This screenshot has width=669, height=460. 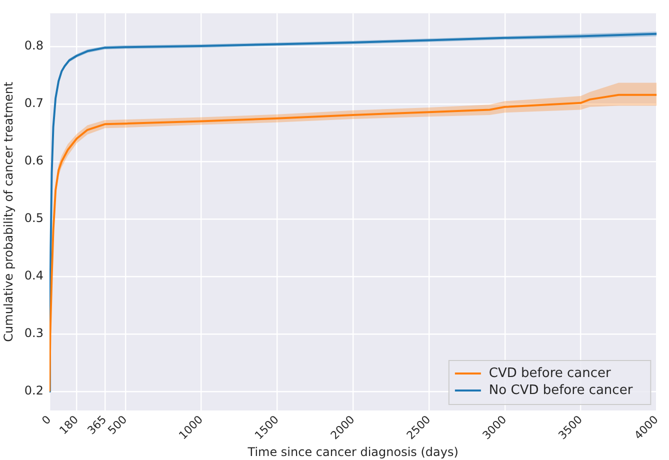 What do you see at coordinates (34, 45) in the screenshot?
I see `y-tick-label: 0.8` at bounding box center [34, 45].